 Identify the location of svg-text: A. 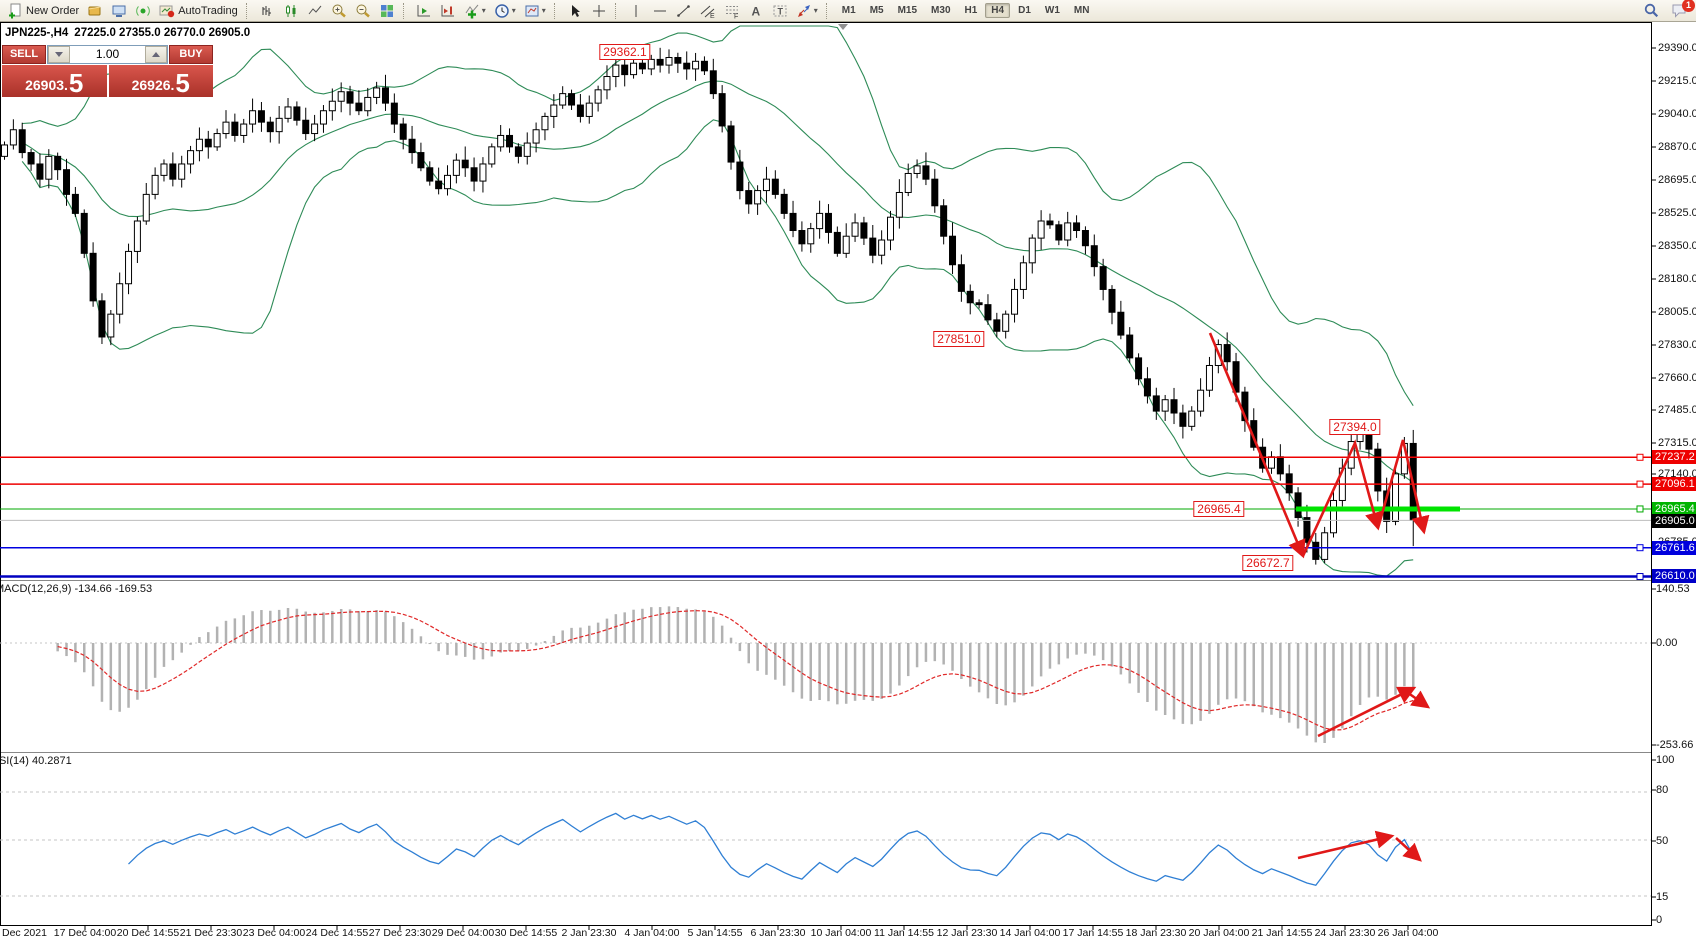
(755, 11).